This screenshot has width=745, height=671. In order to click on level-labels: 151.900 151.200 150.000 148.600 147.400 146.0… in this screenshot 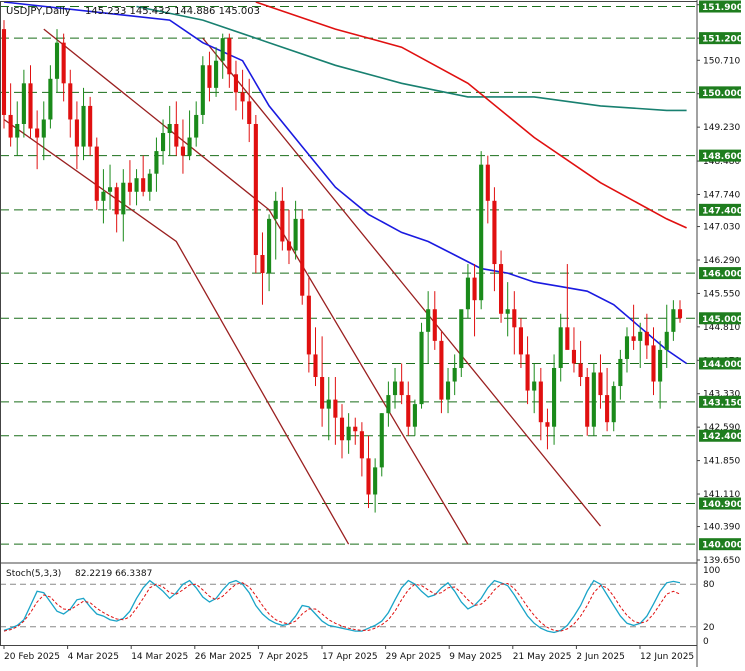, I will do `click(721, 275)`.